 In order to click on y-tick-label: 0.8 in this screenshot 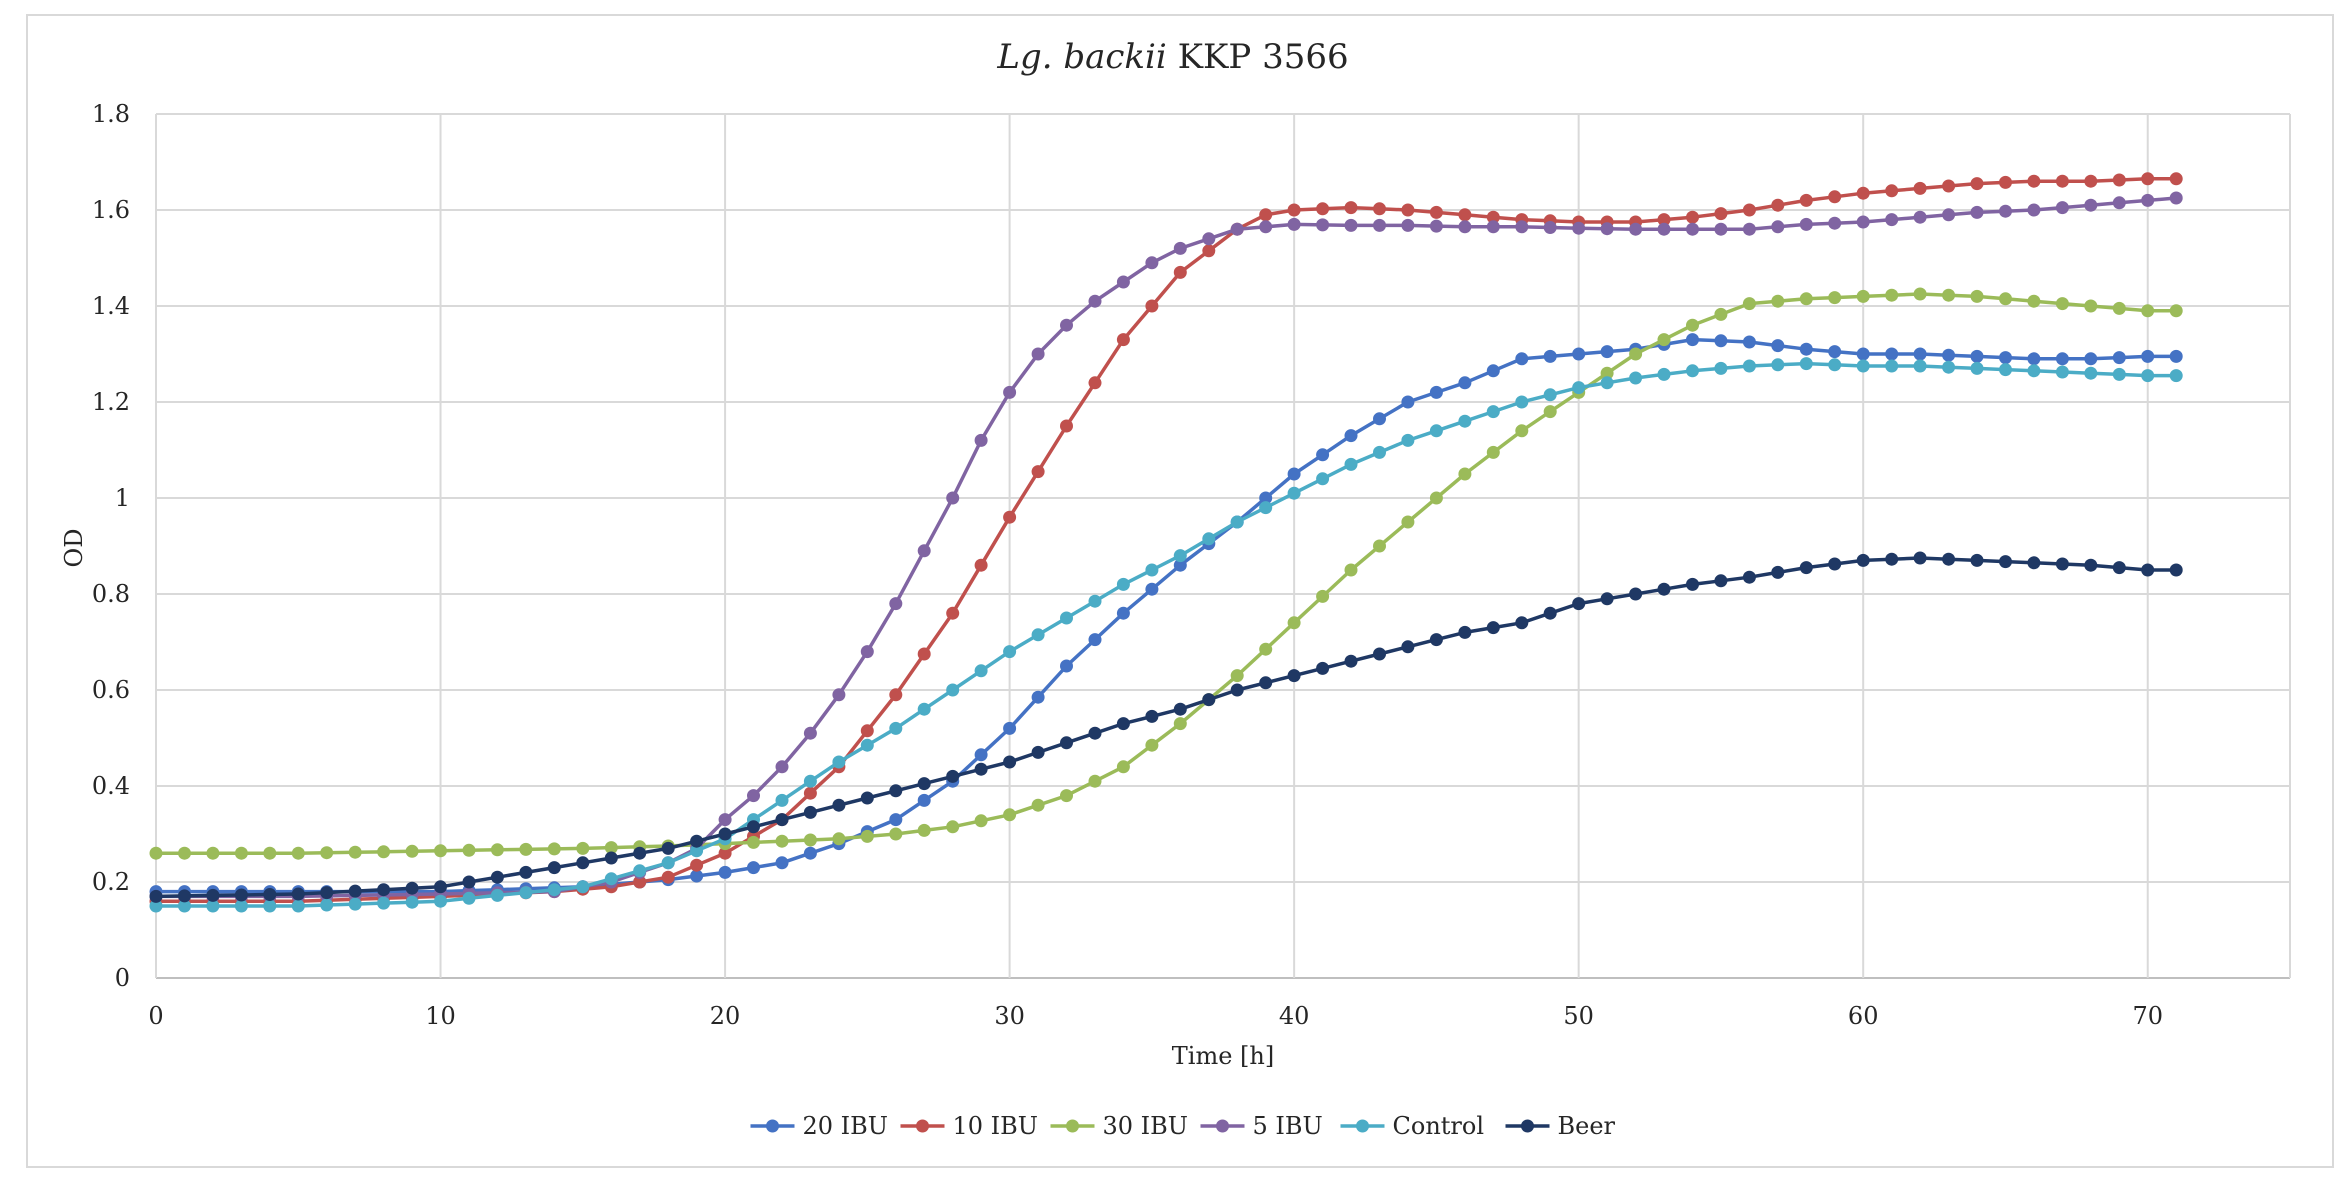, I will do `click(111, 594)`.